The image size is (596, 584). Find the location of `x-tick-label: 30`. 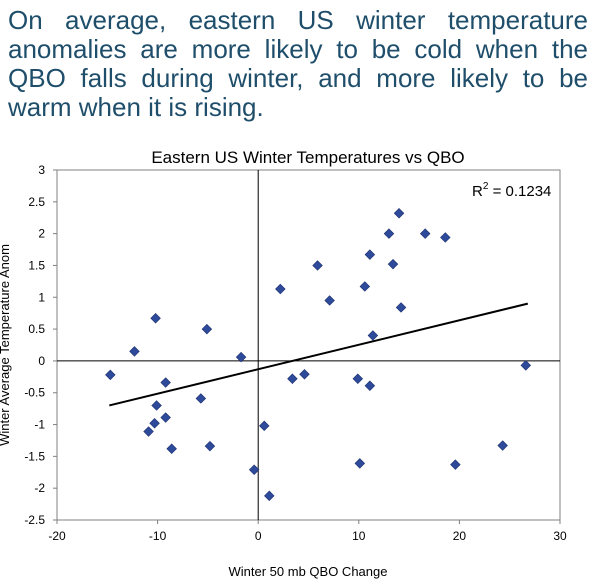

x-tick-label: 30 is located at coordinates (560, 536).